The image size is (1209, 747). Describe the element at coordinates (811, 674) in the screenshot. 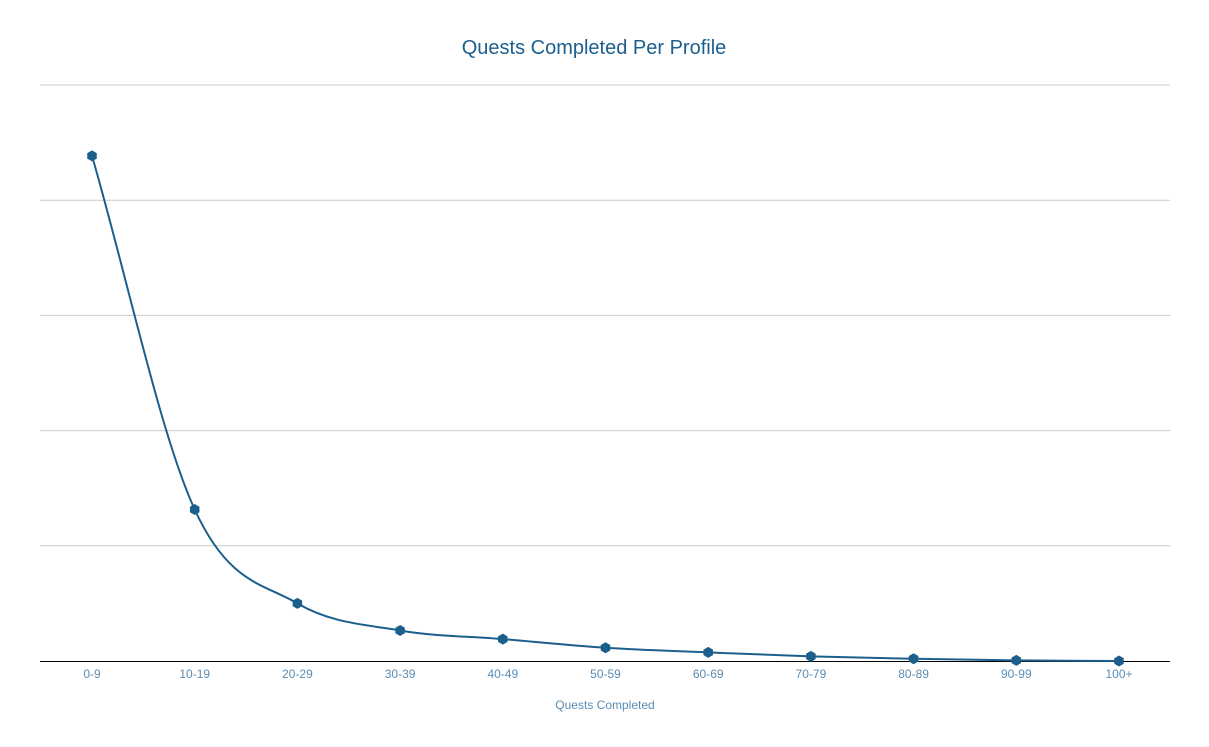

I see `x-tick-label: 70-79` at that location.